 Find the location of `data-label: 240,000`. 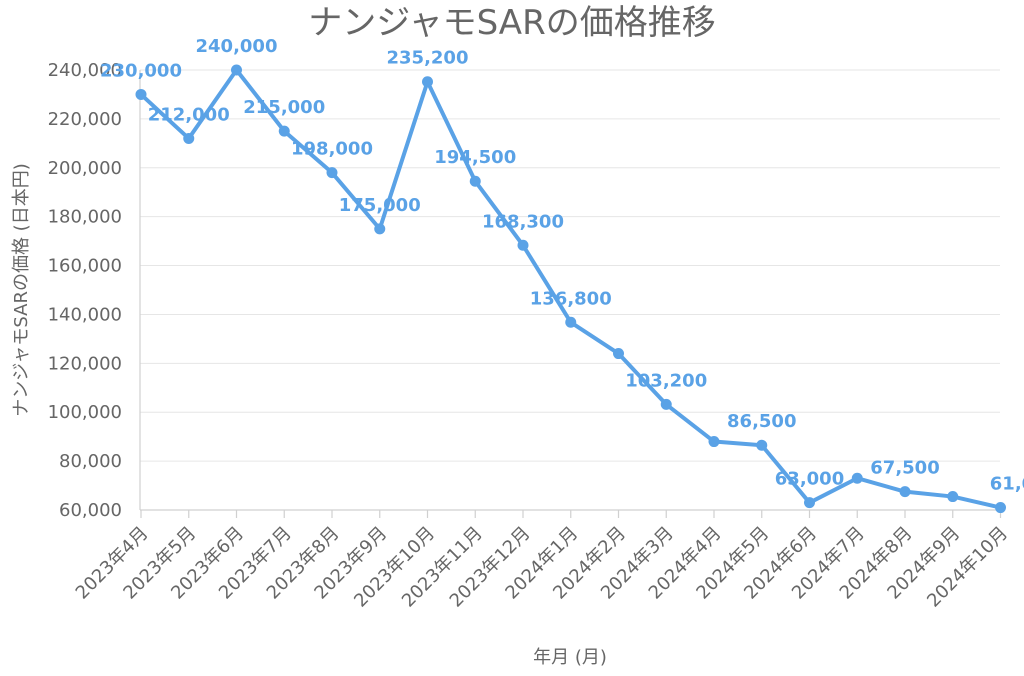

data-label: 240,000 is located at coordinates (237, 46).